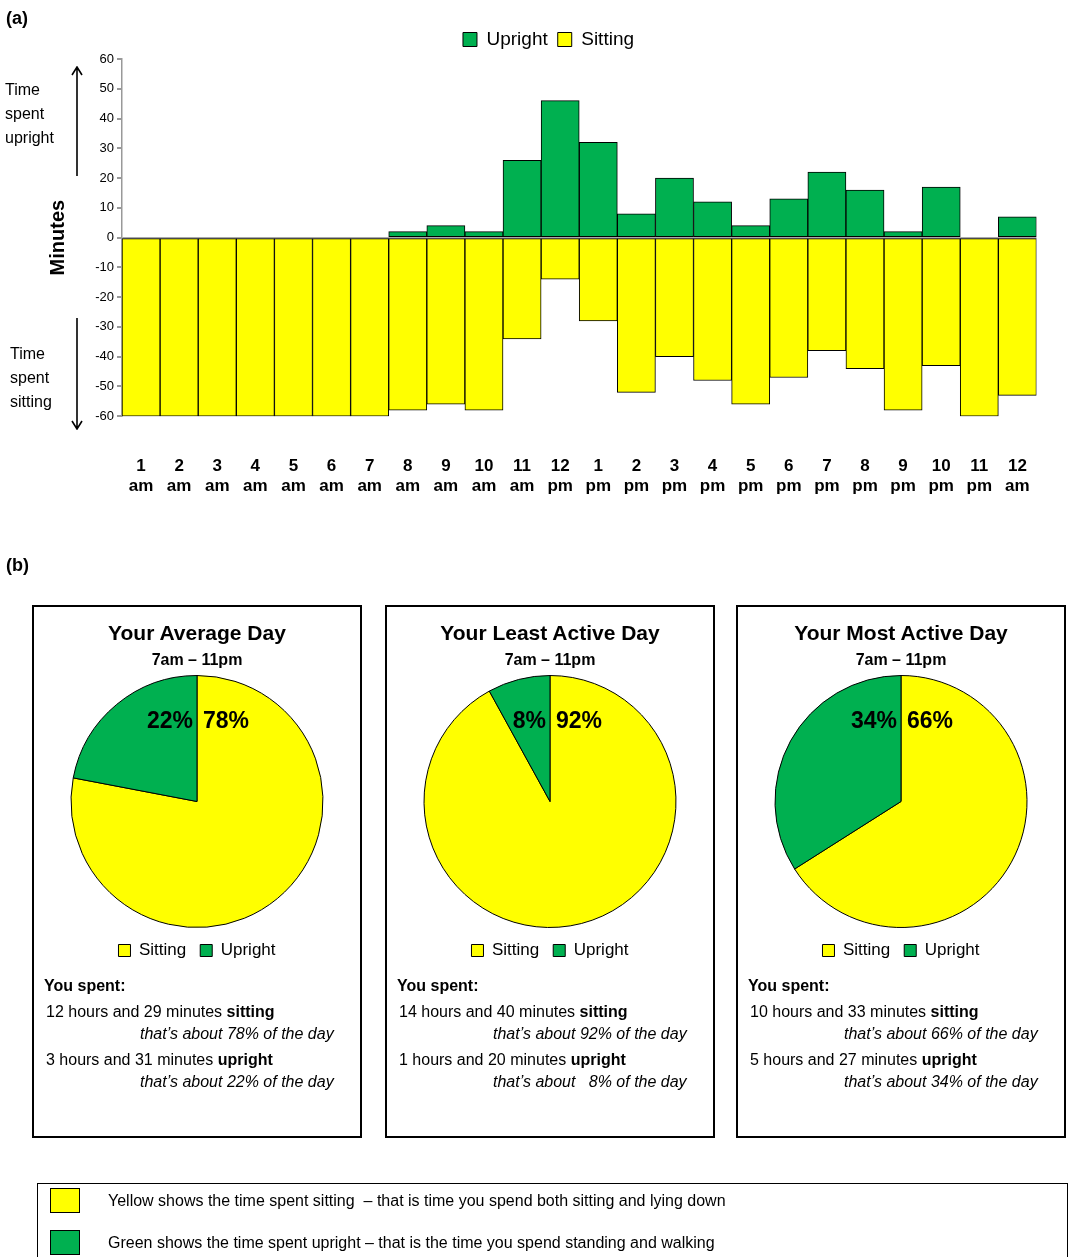 This screenshot has width=1070, height=1257. Describe the element at coordinates (674, 476) in the screenshot. I see `x-tick-label: 3 pm` at that location.